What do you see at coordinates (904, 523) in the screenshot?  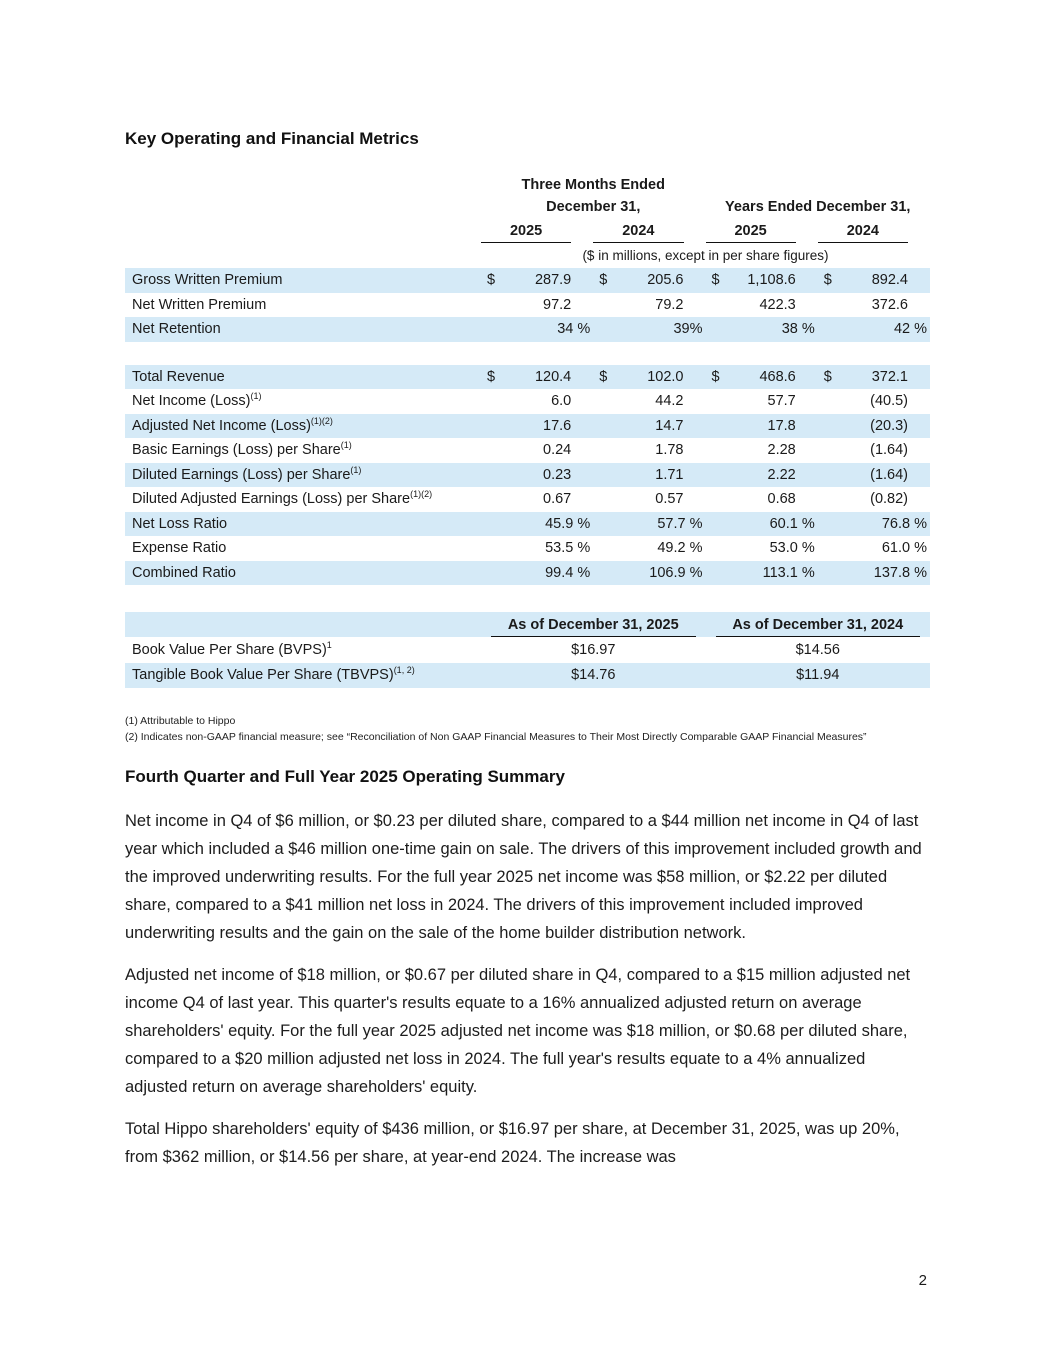 I see `value-text: 76.8 %` at bounding box center [904, 523].